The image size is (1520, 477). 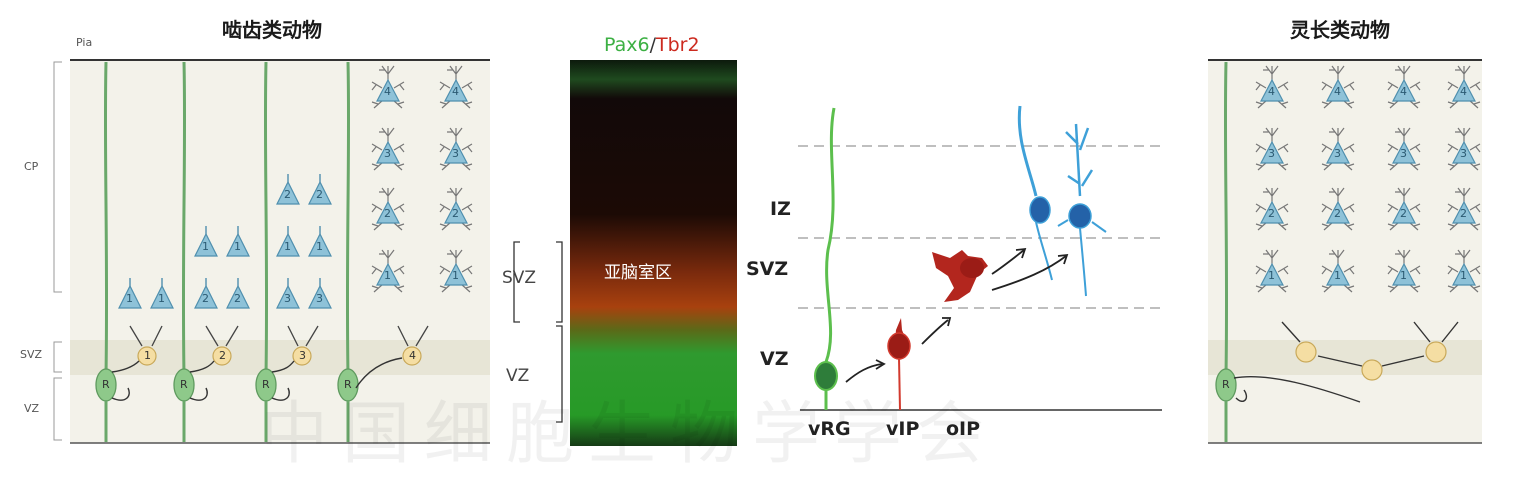 What do you see at coordinates (272, 30) in the screenshot?
I see `rodent-title: 啮齿类动物` at bounding box center [272, 30].